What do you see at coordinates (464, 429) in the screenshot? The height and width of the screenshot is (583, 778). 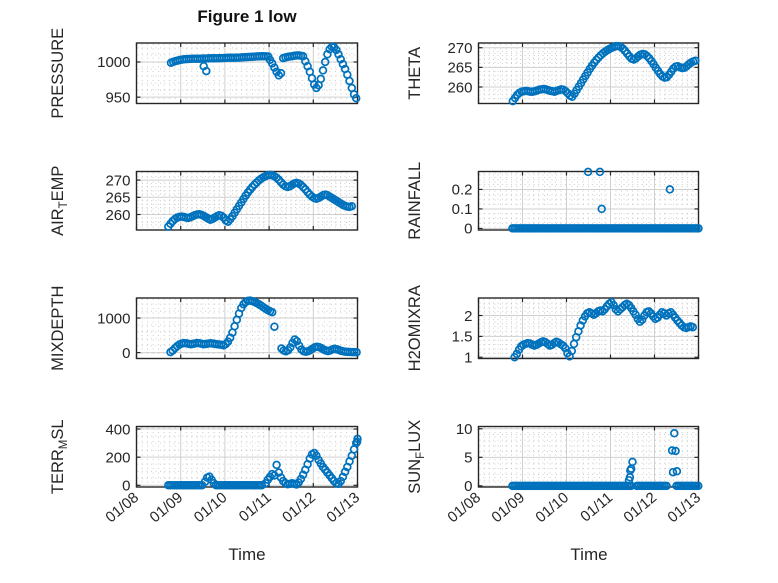 I see `y-tick-label: 10` at bounding box center [464, 429].